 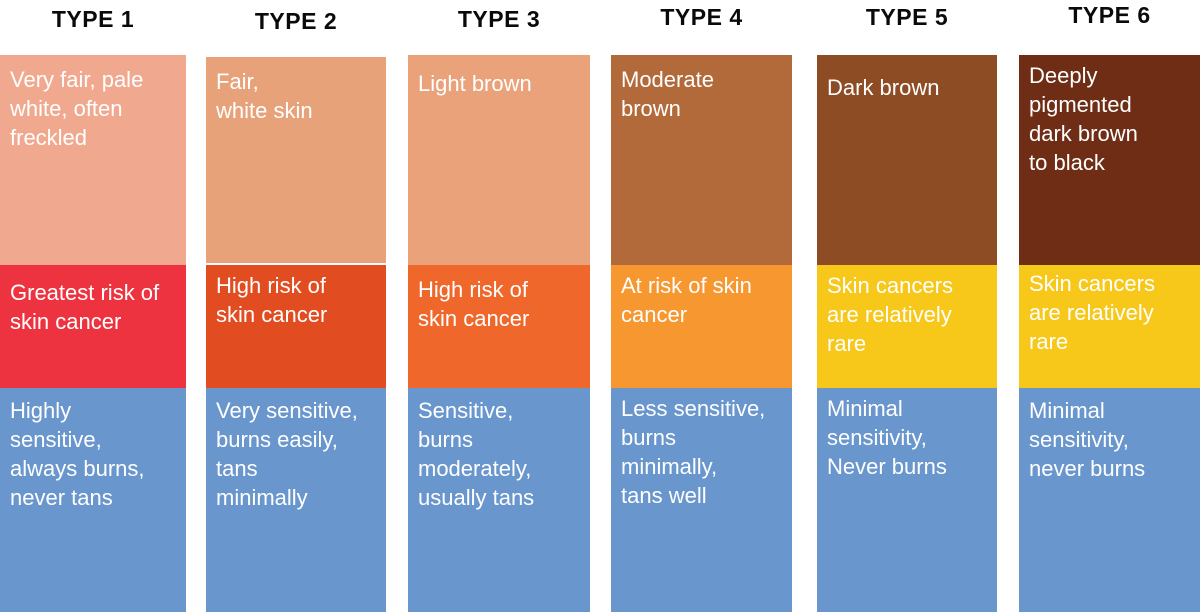 I want to click on type-6-skin-description: Deeply pigmented dark brown to black, so click(x=1109, y=160).